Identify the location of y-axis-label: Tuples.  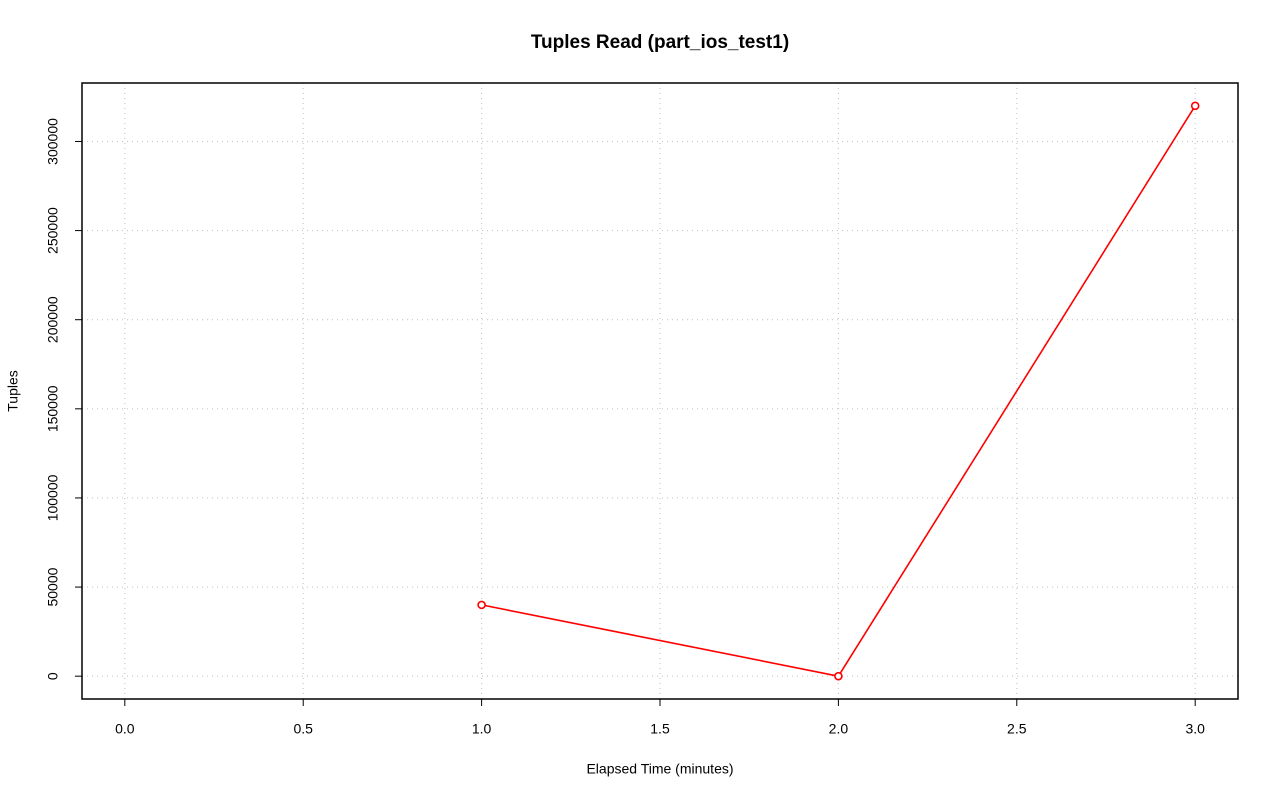
(13, 391).